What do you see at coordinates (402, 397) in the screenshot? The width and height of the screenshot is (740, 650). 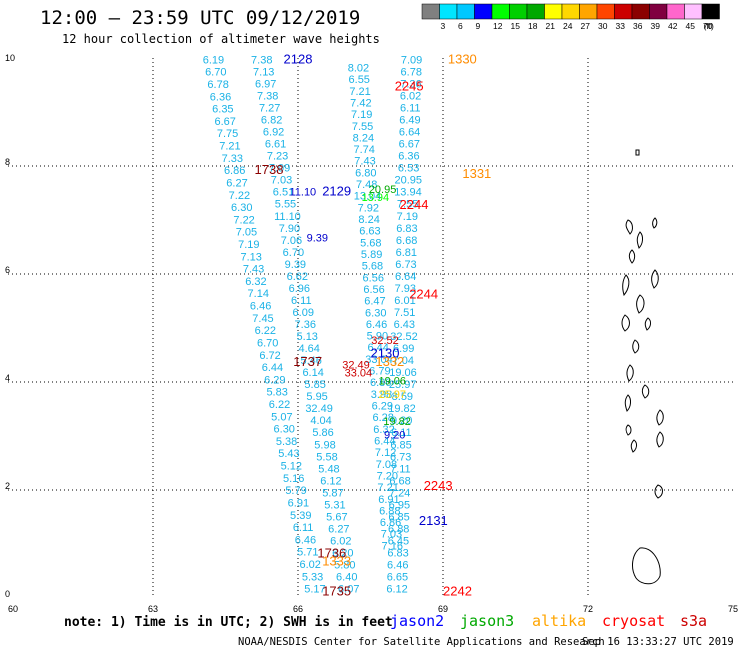 I see `wave-height-value: 8.59` at bounding box center [402, 397].